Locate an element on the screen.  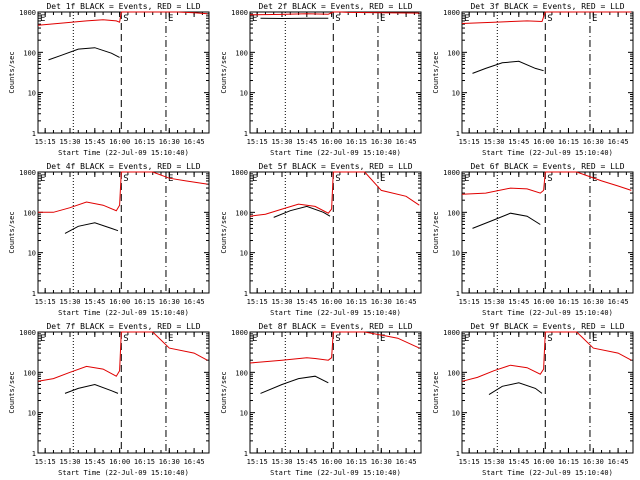
panel-title: Det 6f BLACK = Events, RED = LLD is located at coordinates (547, 166).